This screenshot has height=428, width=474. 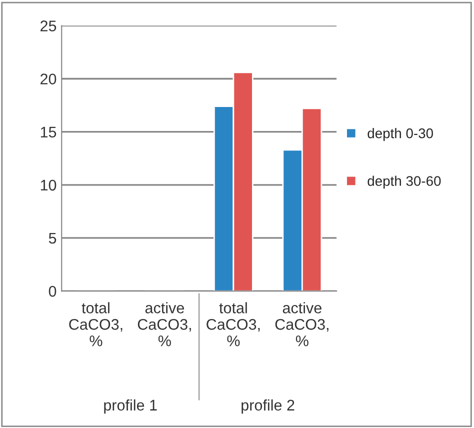 I want to click on y-tick-label: 5, so click(x=52, y=238).